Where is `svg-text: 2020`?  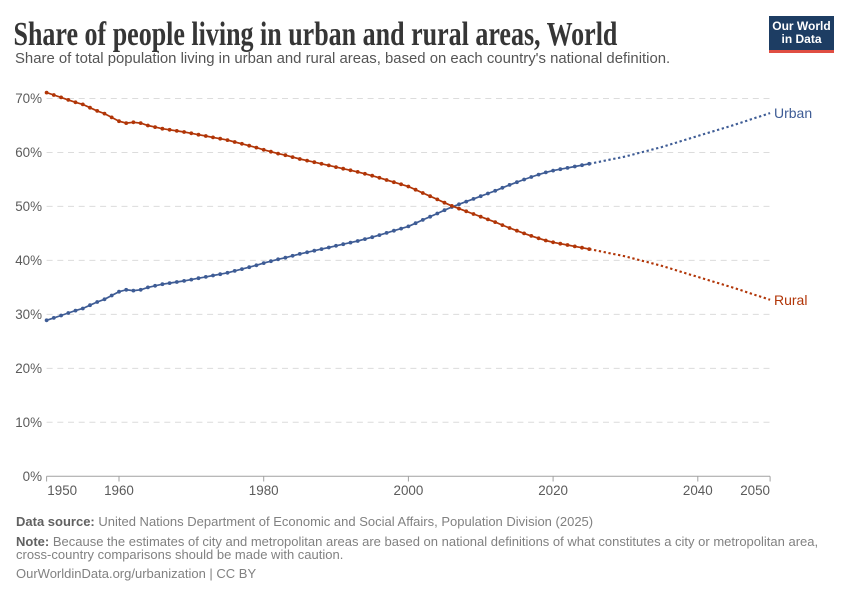
svg-text: 2020 is located at coordinates (553, 490).